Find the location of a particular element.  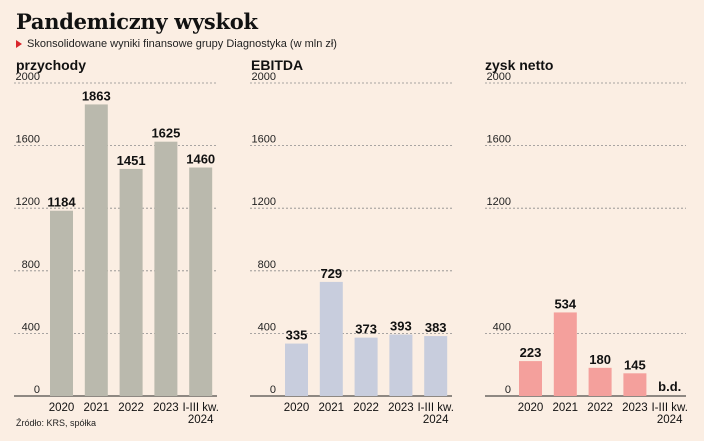

data-label: 1184 is located at coordinates (61, 202).